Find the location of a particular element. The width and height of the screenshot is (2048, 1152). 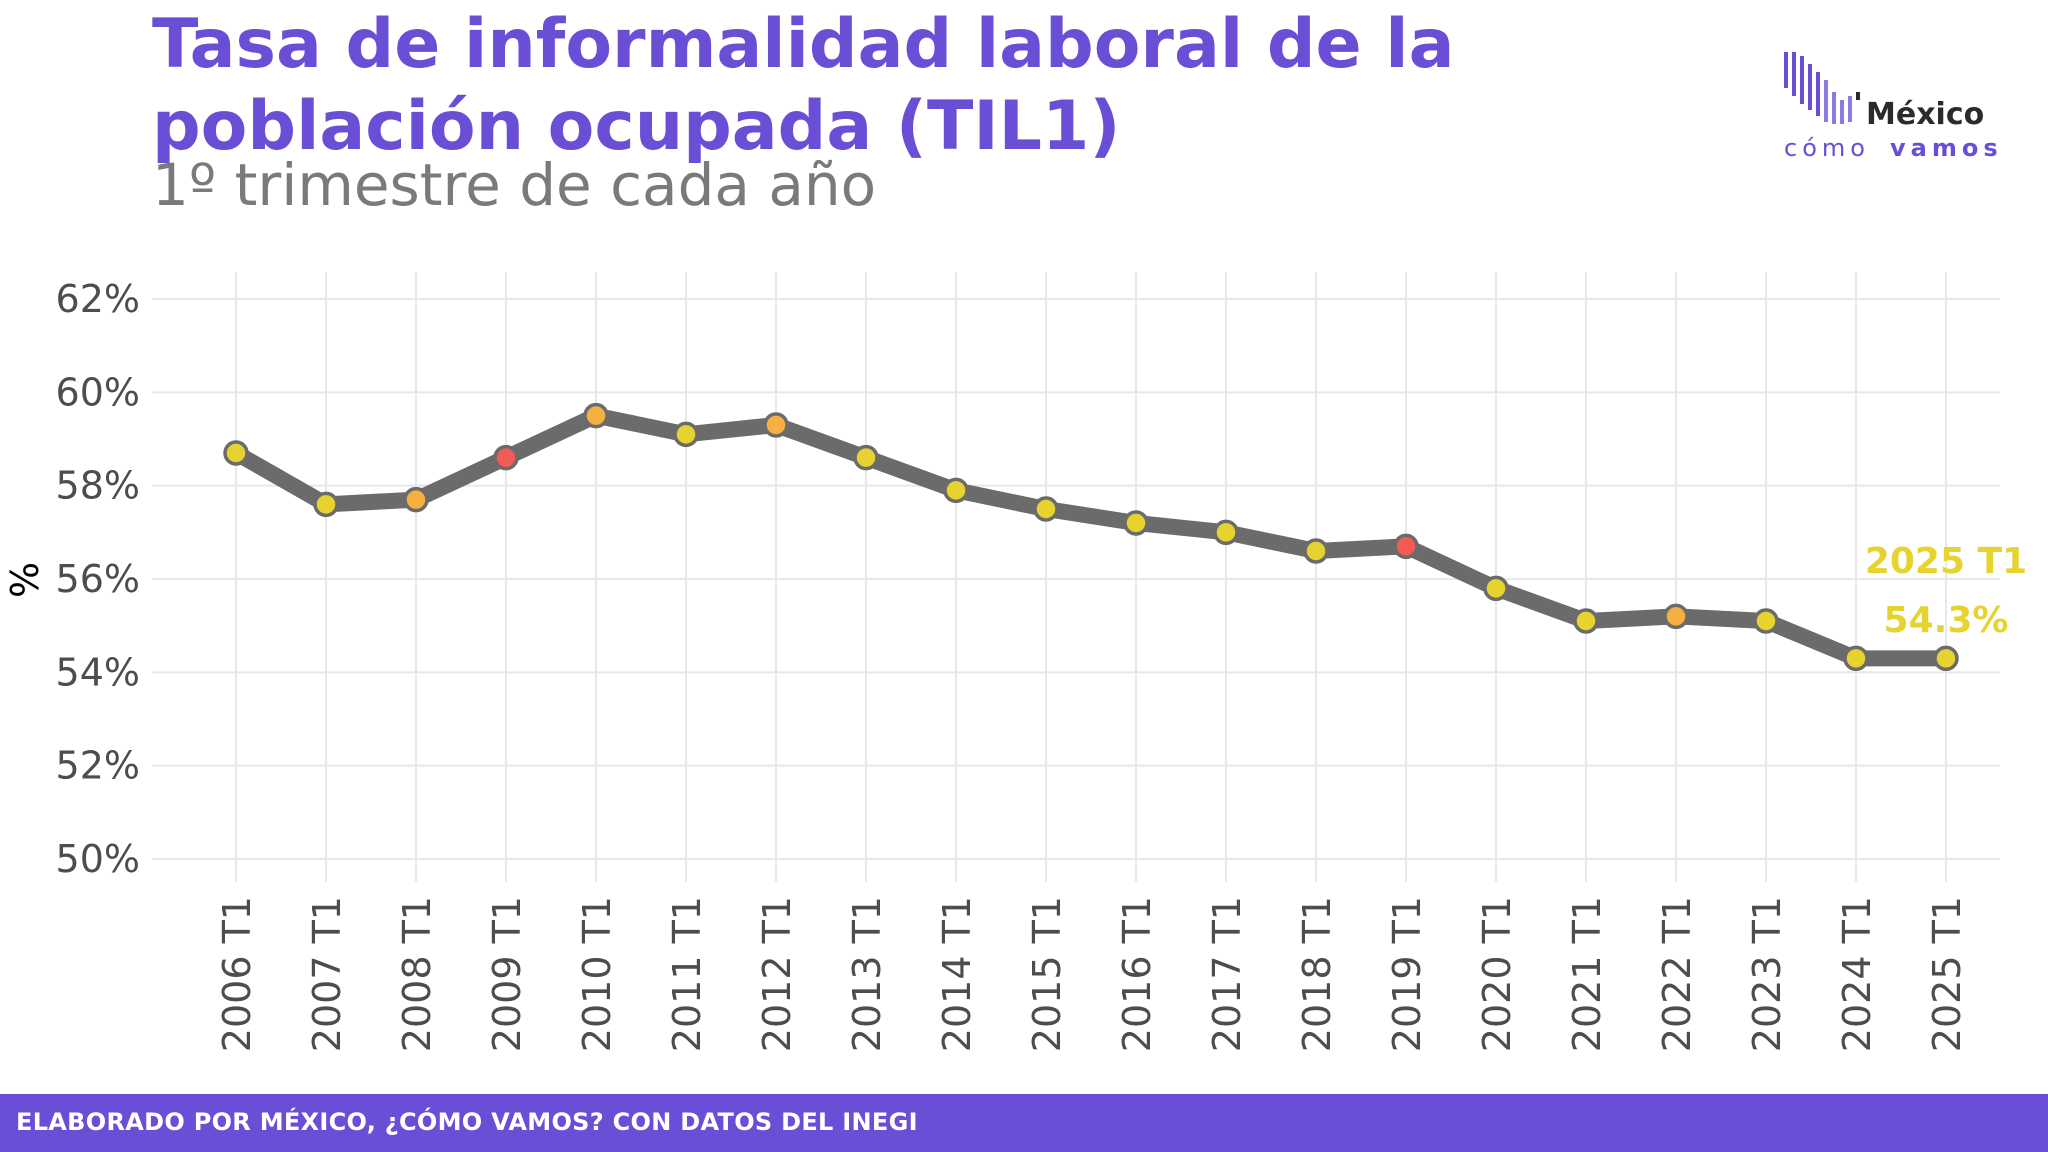

y-axis-label: % is located at coordinates (25, 580).